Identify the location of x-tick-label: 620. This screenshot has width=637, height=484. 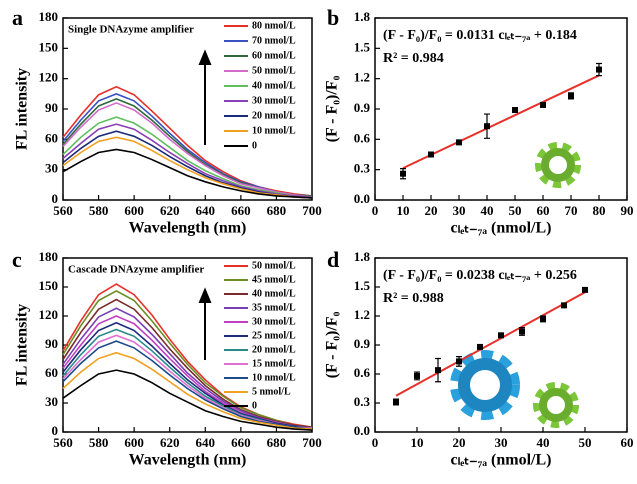
(170, 210).